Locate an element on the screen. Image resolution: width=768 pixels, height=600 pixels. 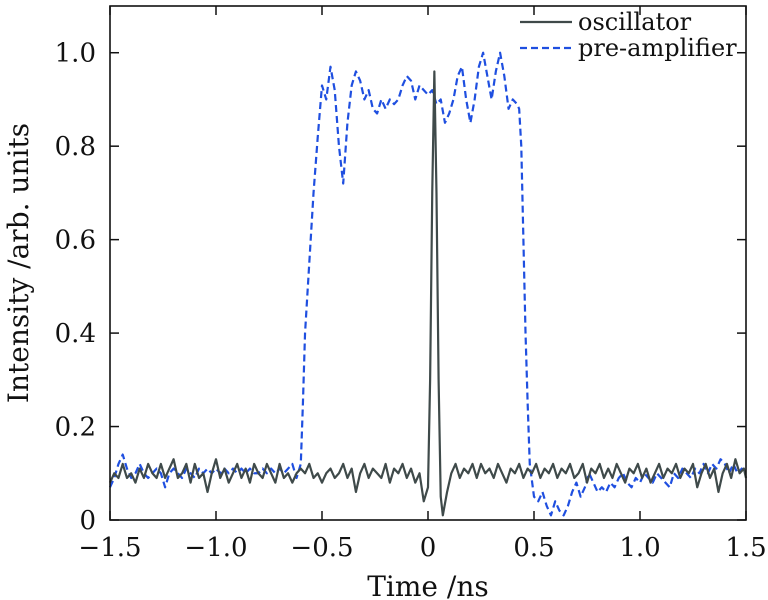
x-tick-label: 0 is located at coordinates (428, 548).